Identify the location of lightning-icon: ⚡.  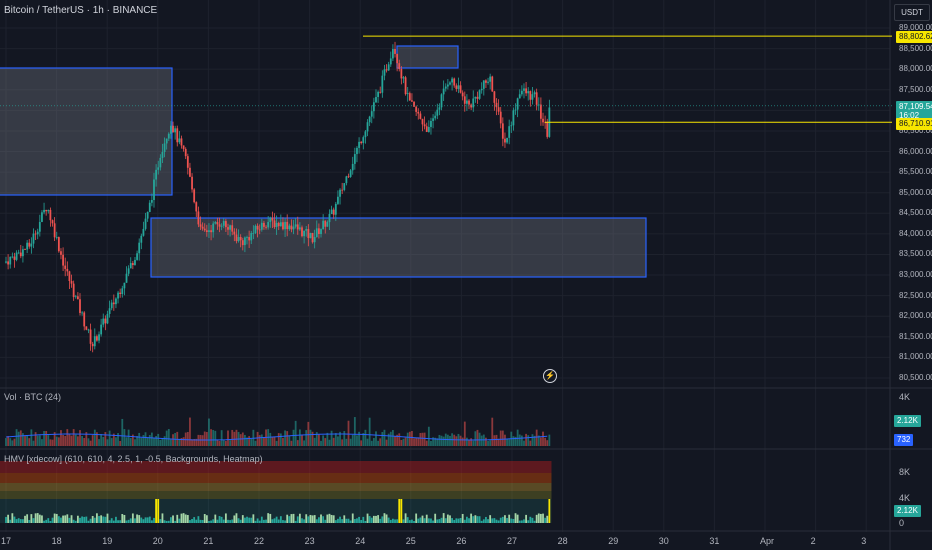
(550, 376).